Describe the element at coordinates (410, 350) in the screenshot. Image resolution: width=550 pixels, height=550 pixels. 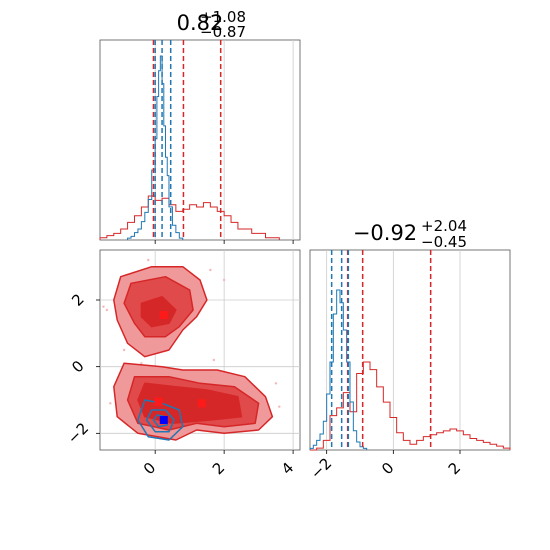
I see `panel-frame-right` at that location.